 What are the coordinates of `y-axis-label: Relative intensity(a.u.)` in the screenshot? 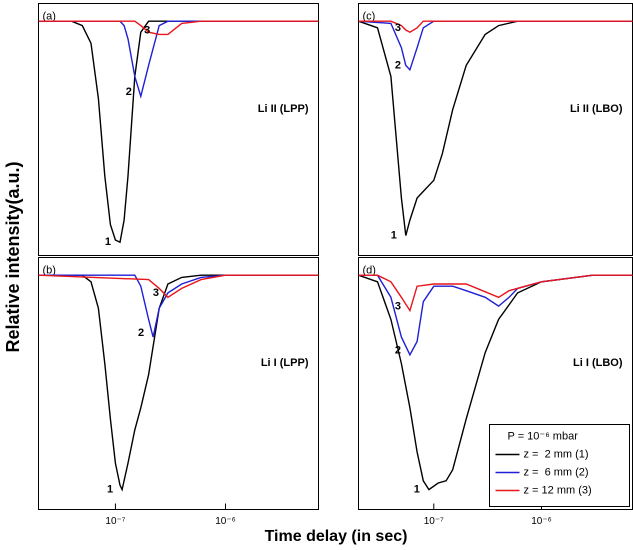 It's located at (13, 256).